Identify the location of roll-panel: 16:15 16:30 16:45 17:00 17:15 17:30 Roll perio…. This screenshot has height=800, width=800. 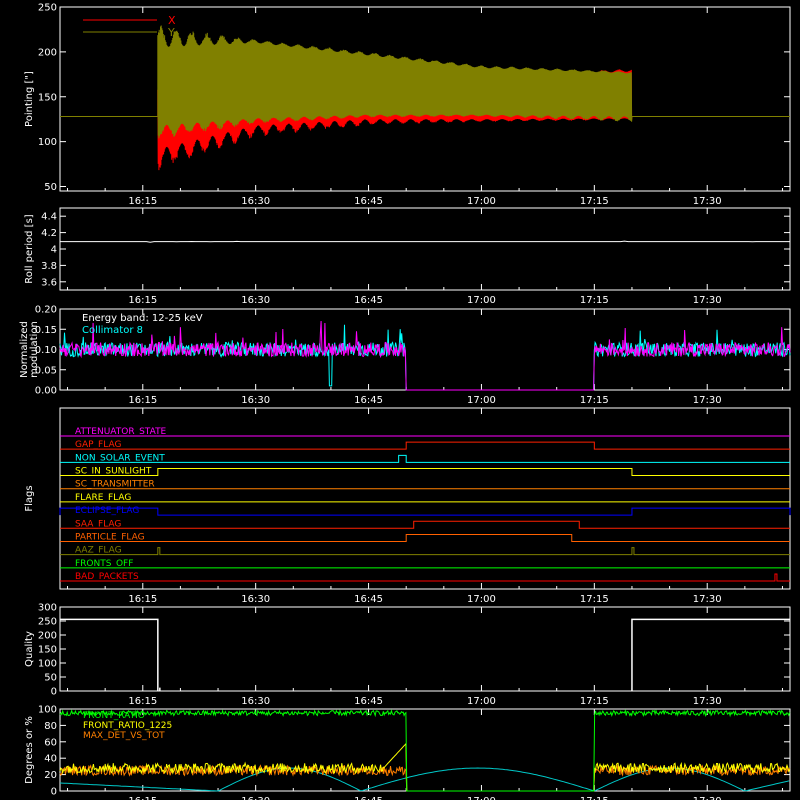
(407, 256).